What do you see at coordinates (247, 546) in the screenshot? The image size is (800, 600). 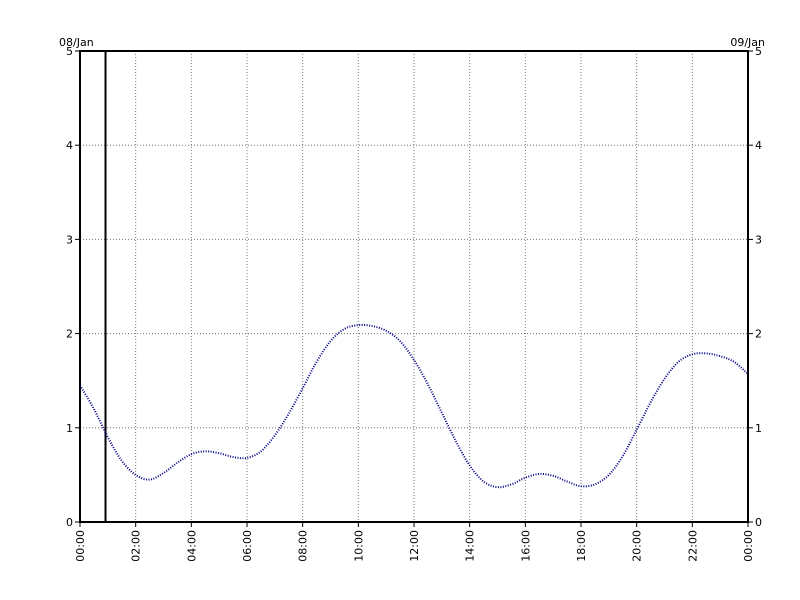 I see `x-tick-label: 06:00` at bounding box center [247, 546].